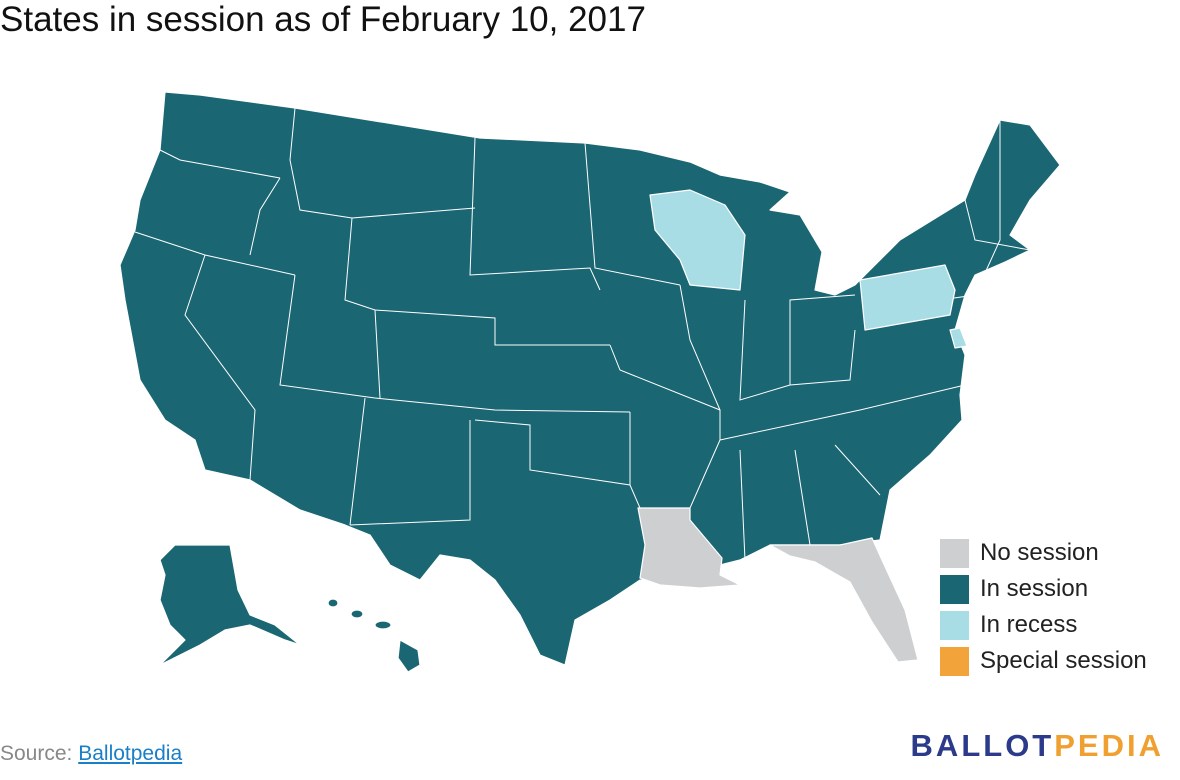 Image resolution: width=1180 pixels, height=780 pixels. I want to click on legend-label: Special session, so click(1063, 660).